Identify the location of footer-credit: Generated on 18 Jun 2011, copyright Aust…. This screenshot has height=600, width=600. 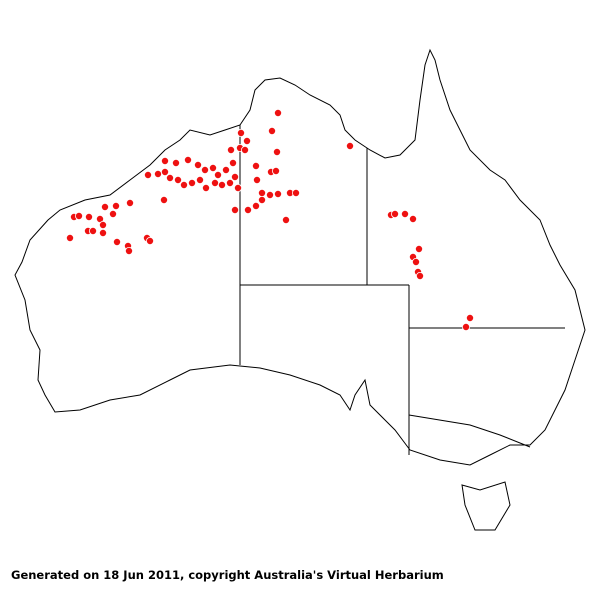
(227, 575).